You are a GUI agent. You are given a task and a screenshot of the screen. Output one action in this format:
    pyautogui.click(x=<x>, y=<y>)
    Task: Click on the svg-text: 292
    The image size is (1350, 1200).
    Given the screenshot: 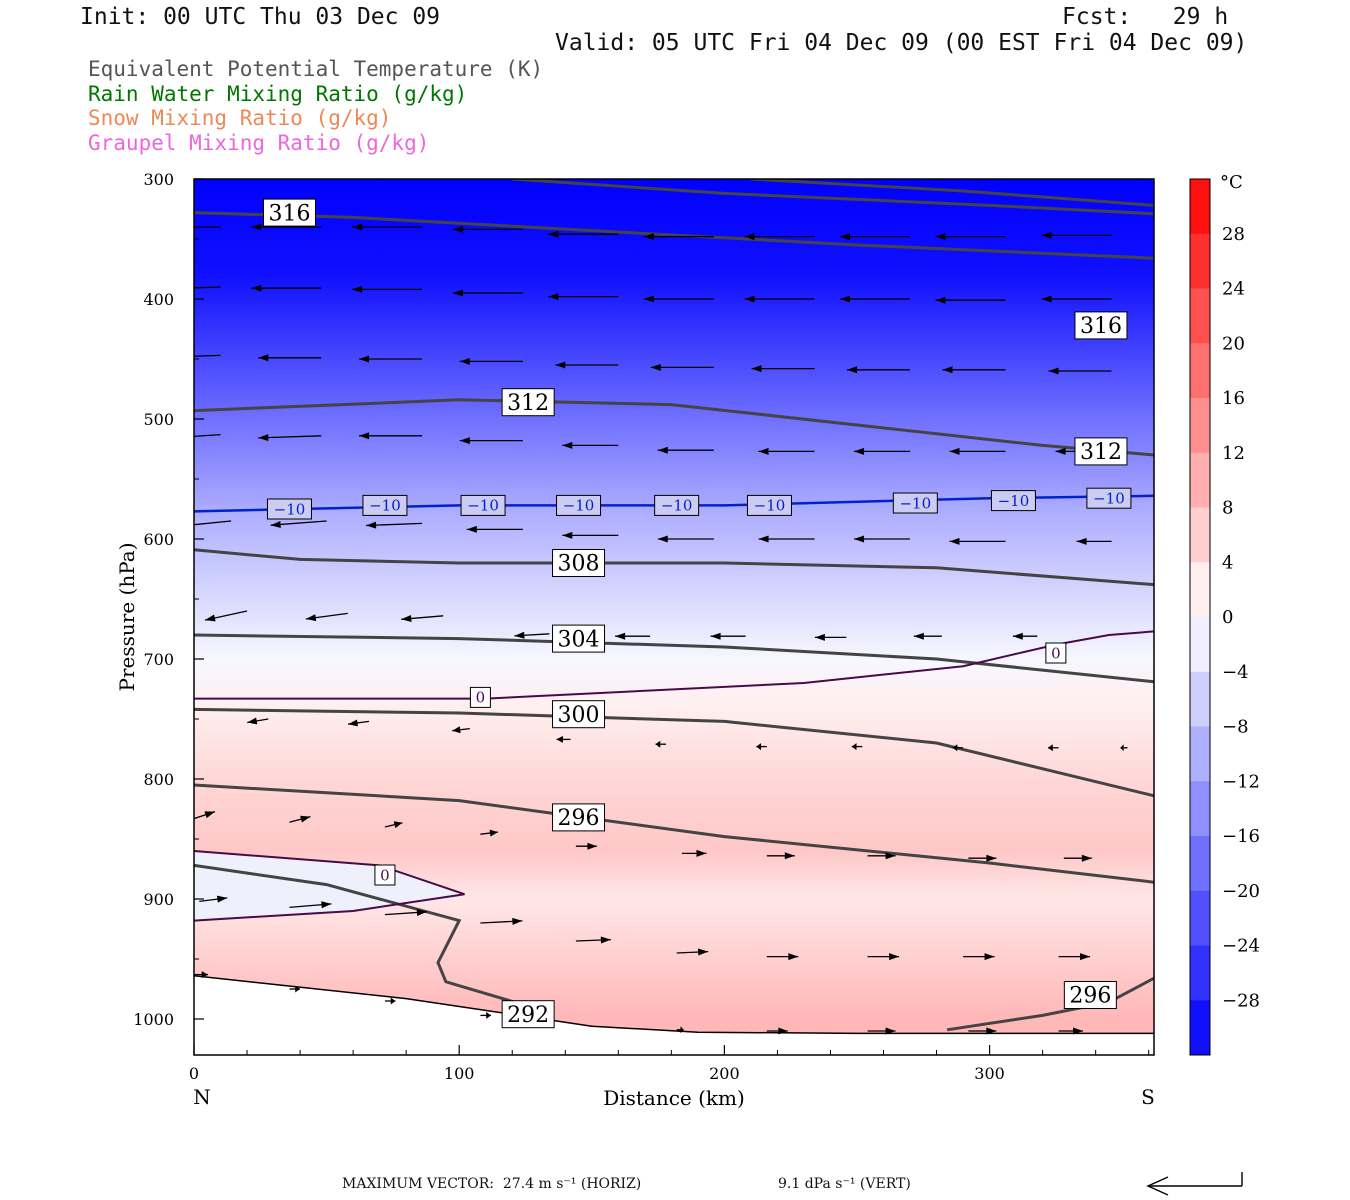 What is the action you would take?
    pyautogui.click(x=528, y=1015)
    